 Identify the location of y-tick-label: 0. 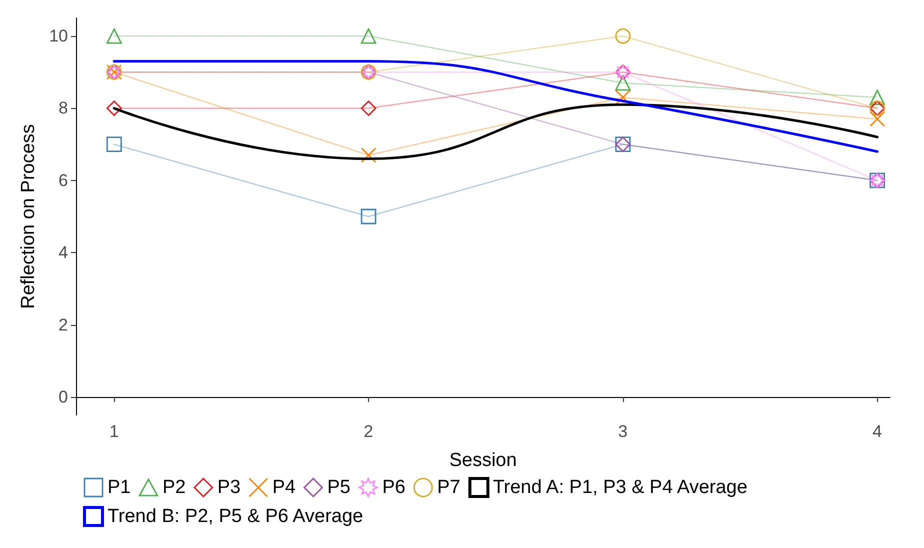
(63, 396).